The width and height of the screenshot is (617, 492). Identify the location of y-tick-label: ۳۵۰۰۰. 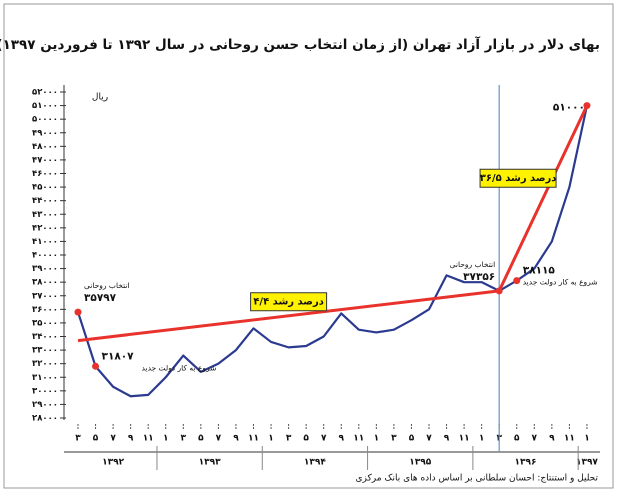
(45, 323).